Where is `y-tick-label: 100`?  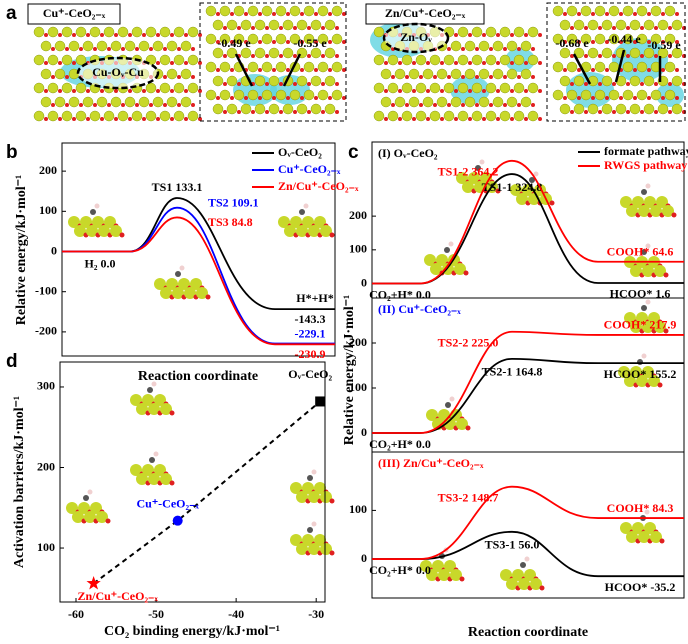 y-tick-label: 100 is located at coordinates (48, 210).